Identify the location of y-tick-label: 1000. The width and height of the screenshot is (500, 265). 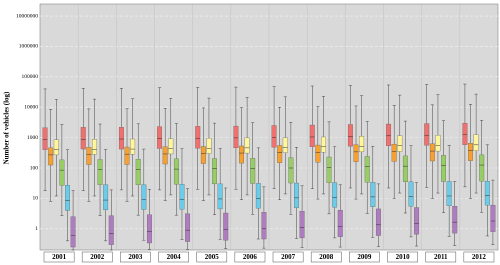
(32, 138).